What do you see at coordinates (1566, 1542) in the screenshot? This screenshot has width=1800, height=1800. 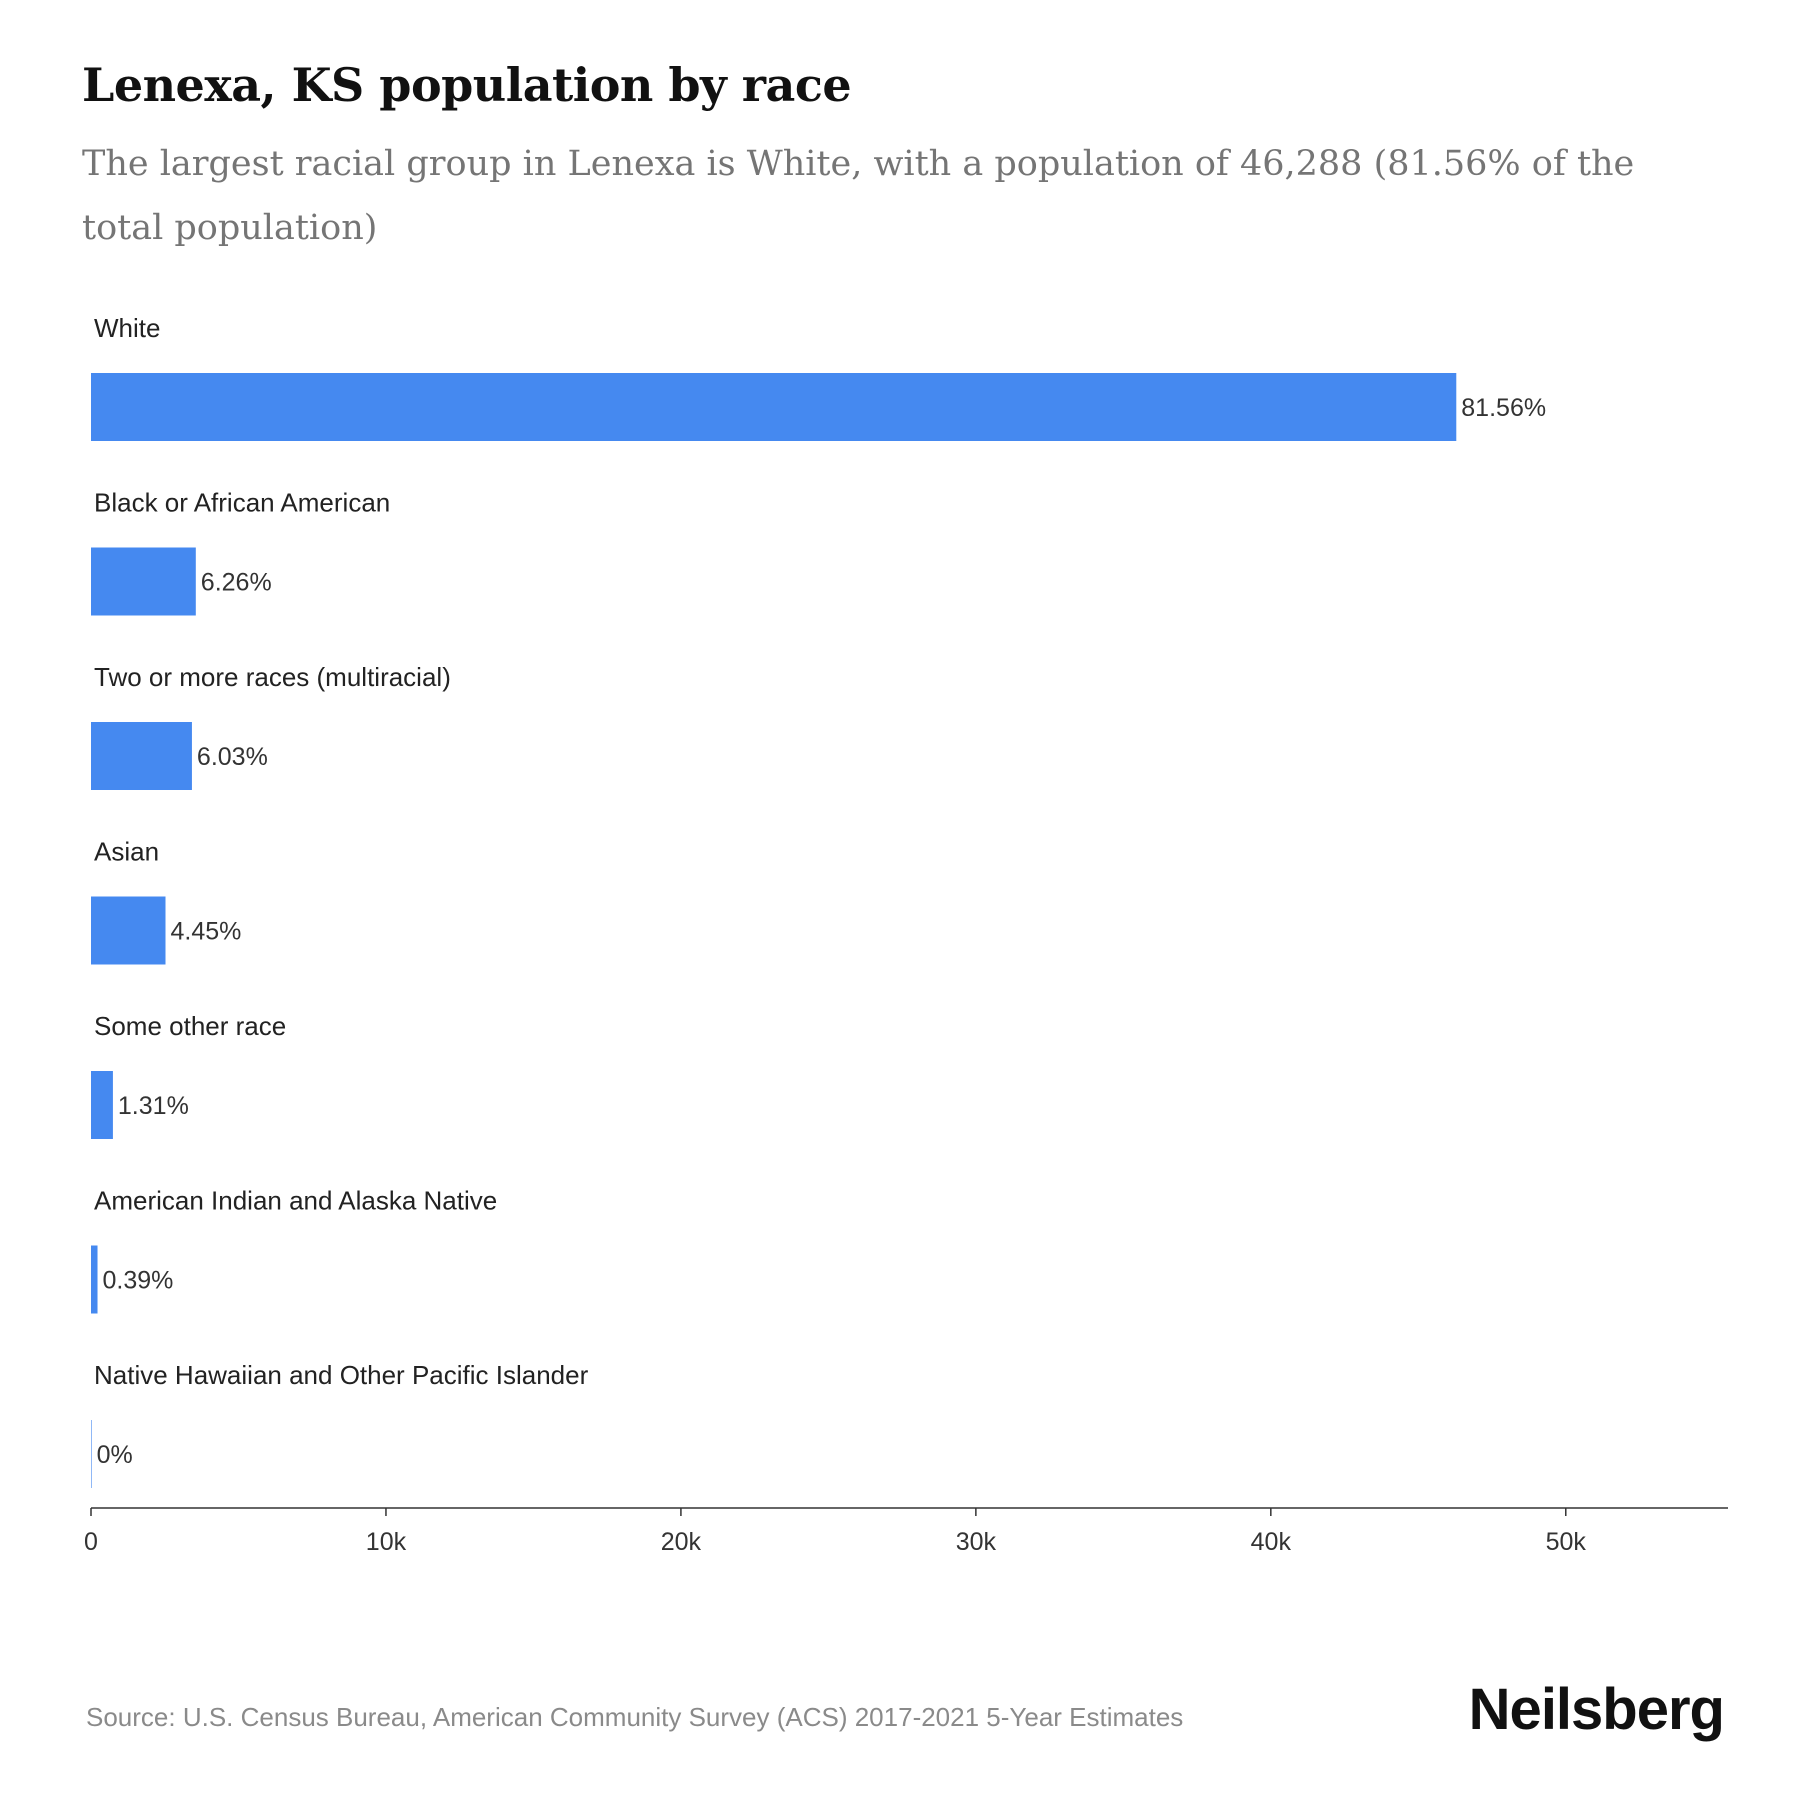 I see `x-tick-label: 50k` at bounding box center [1566, 1542].